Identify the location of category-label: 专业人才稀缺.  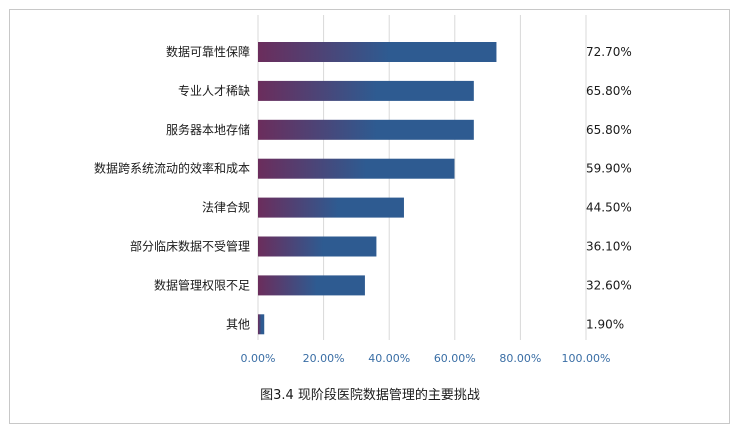
(214, 90).